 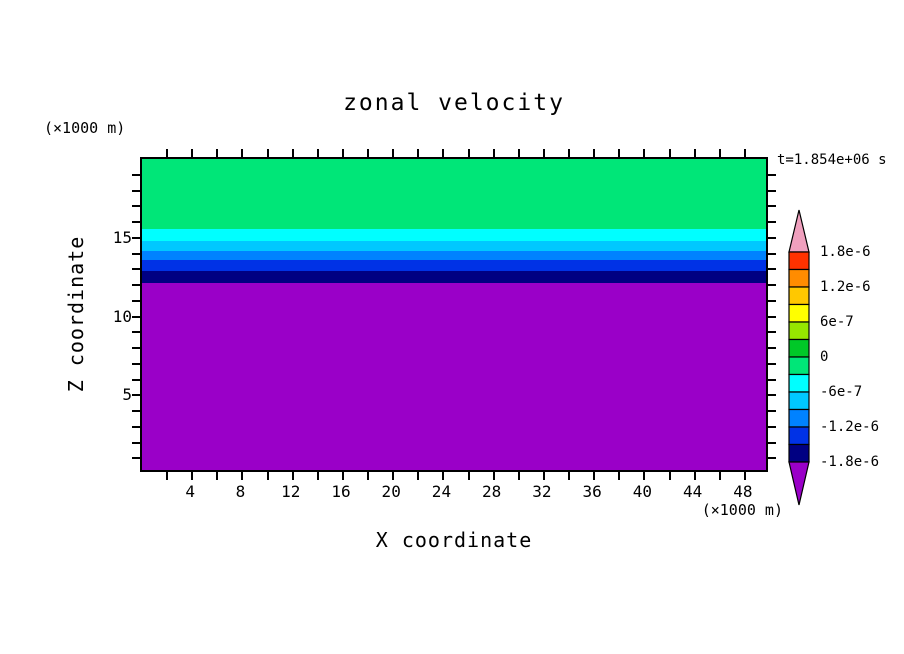 What do you see at coordinates (341, 491) in the screenshot?
I see `x-tick-label: 16` at bounding box center [341, 491].